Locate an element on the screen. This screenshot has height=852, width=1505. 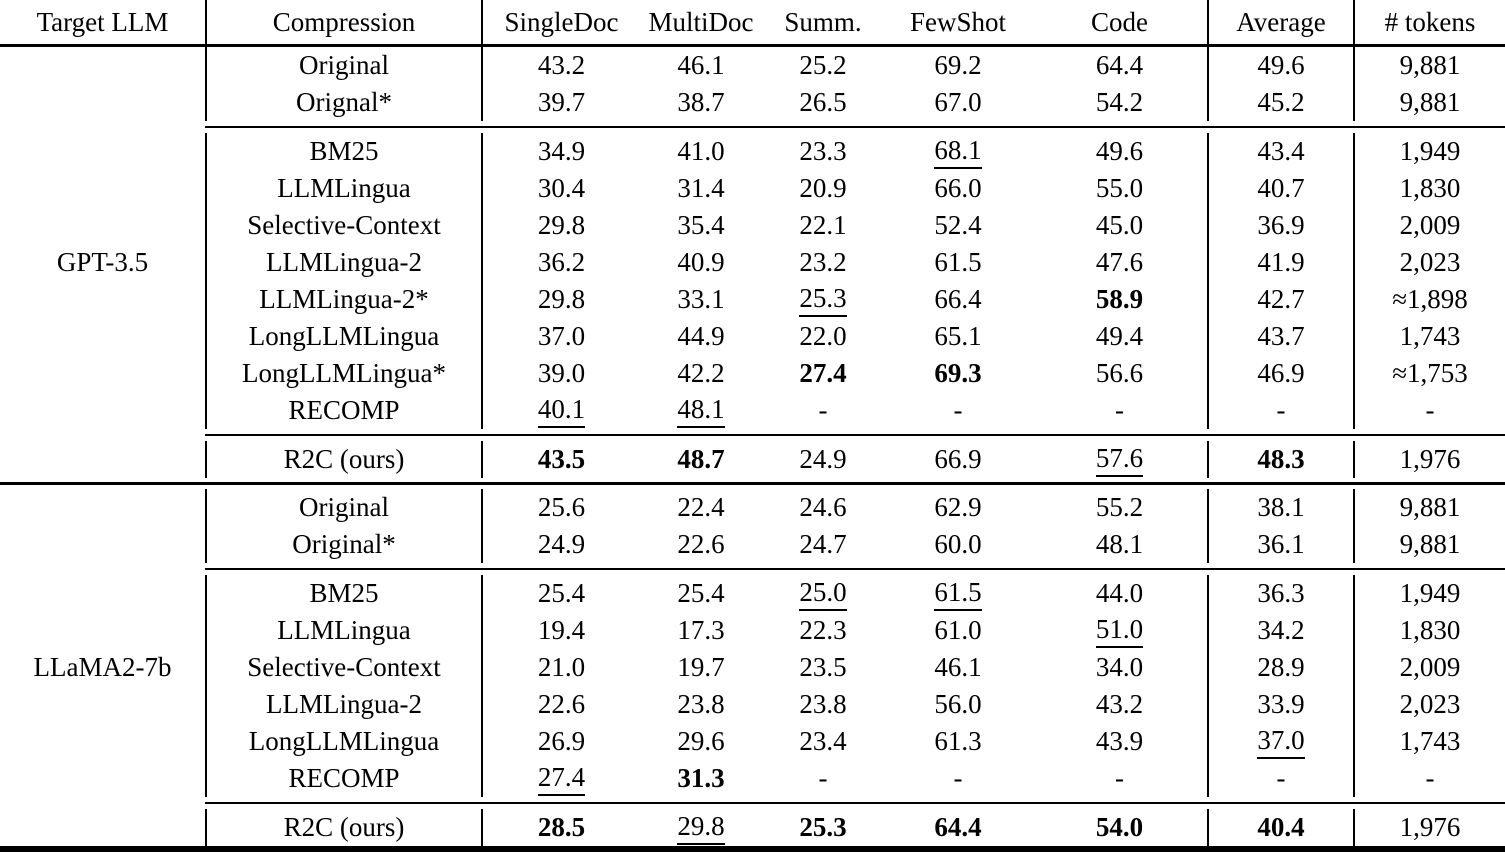
cell-value: 39.7 is located at coordinates (561, 102).